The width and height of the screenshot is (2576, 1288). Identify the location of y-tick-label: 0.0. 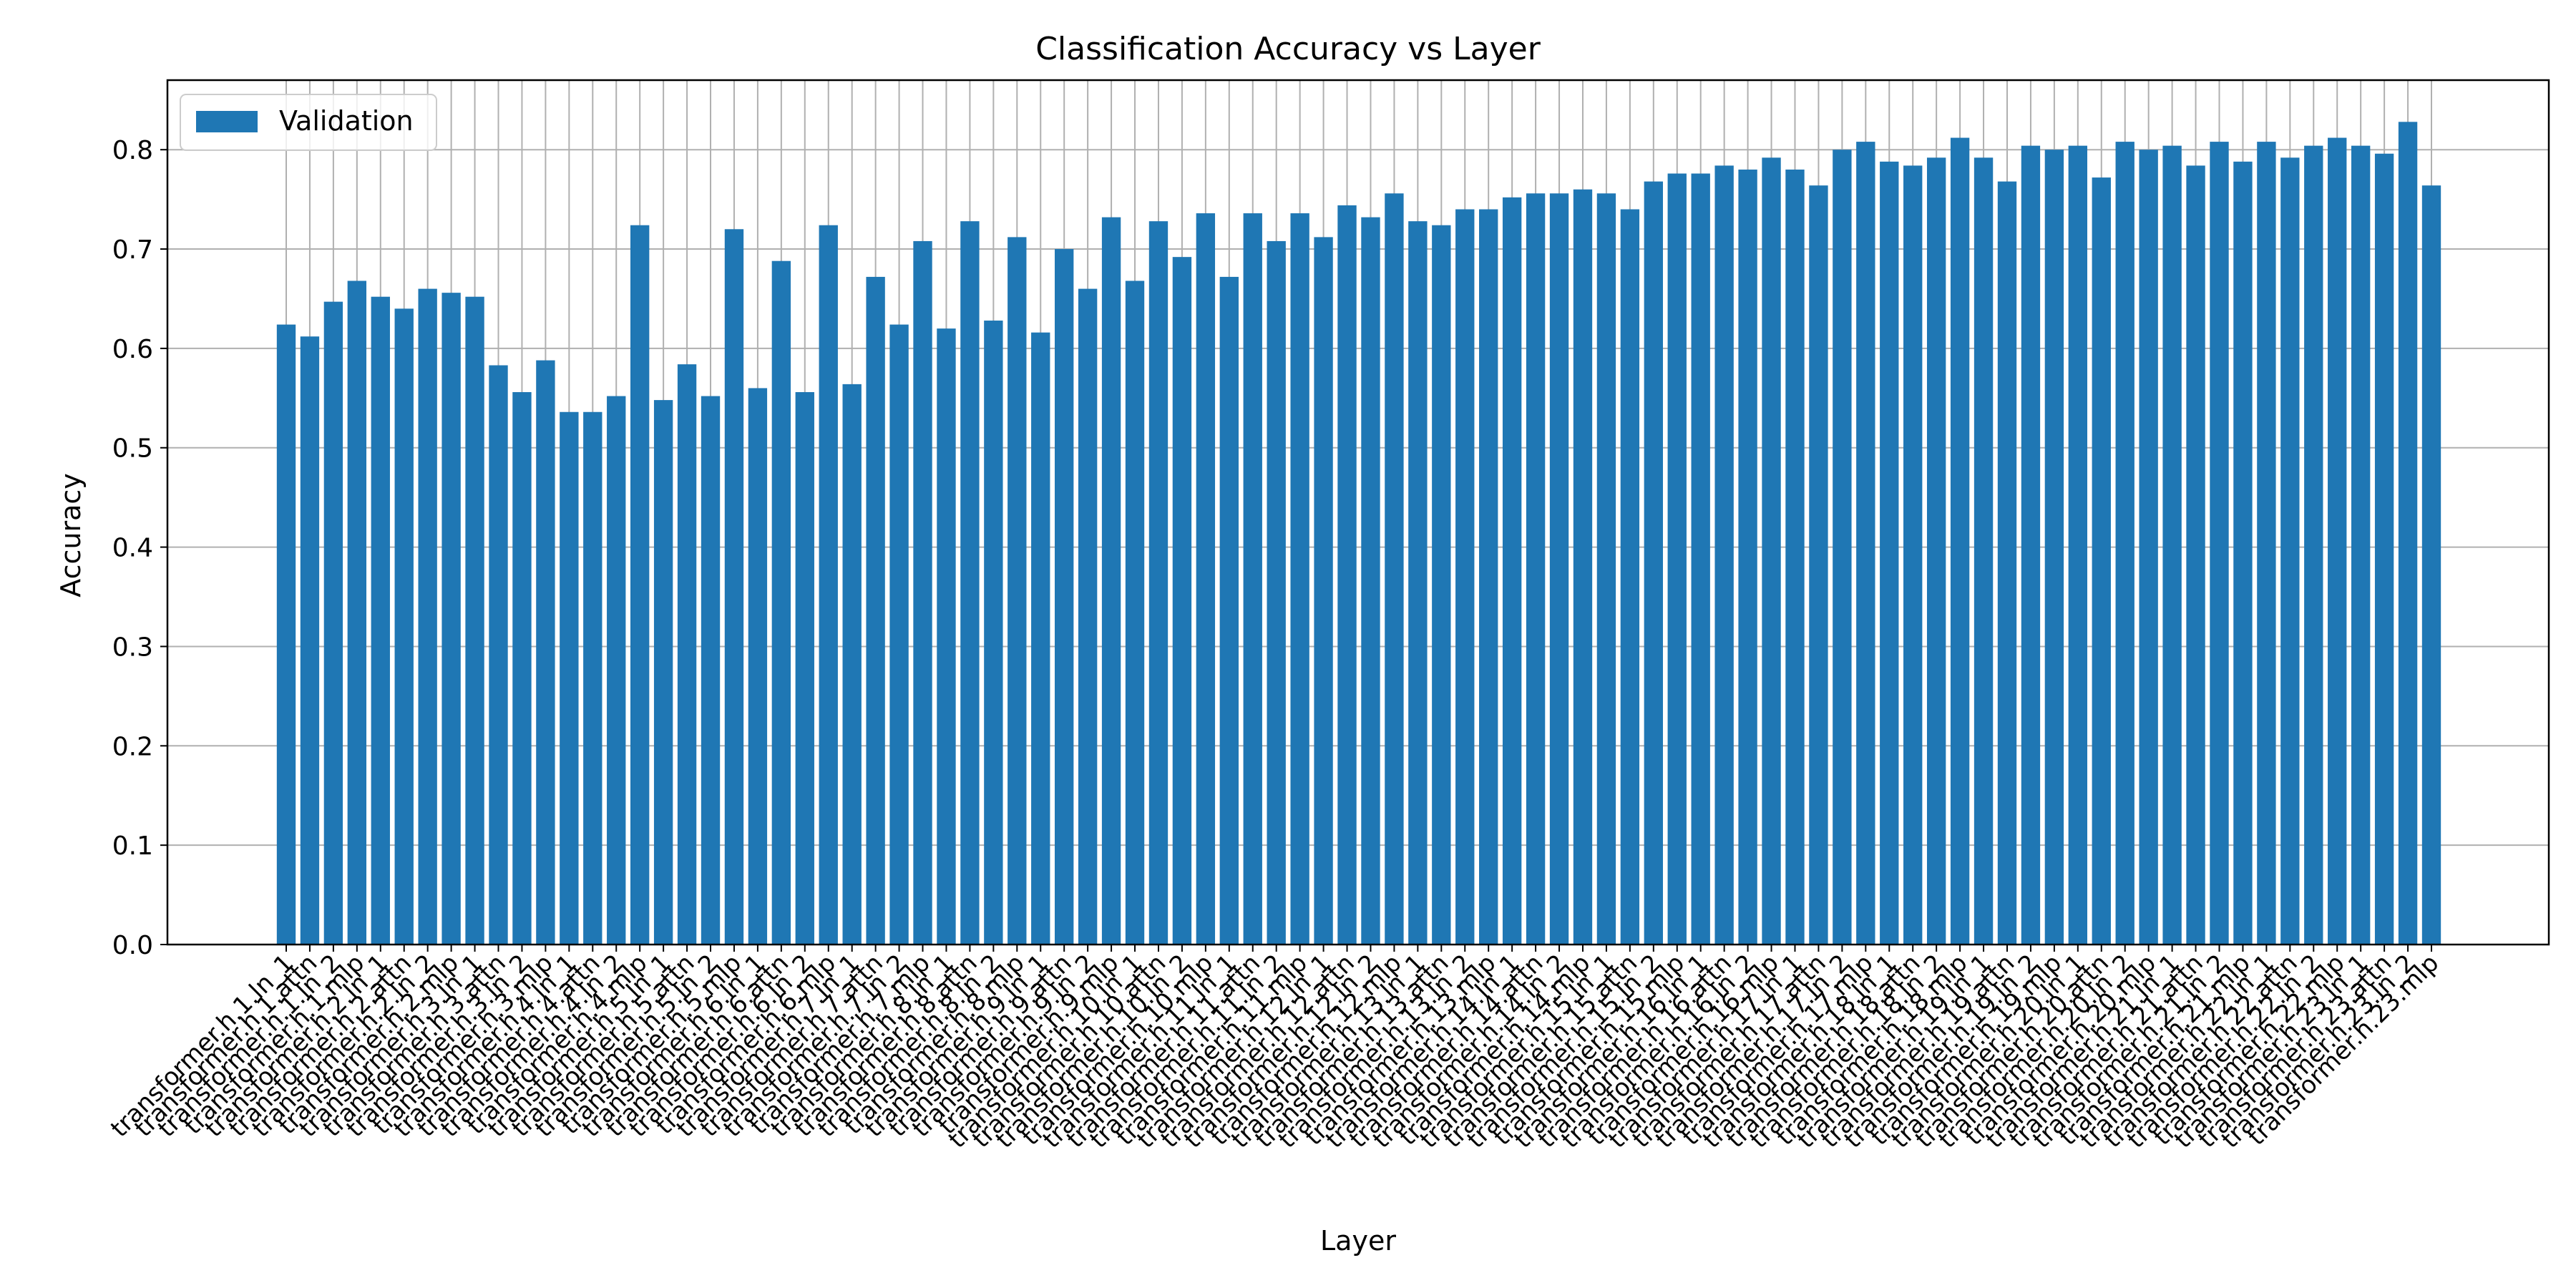
(132, 945).